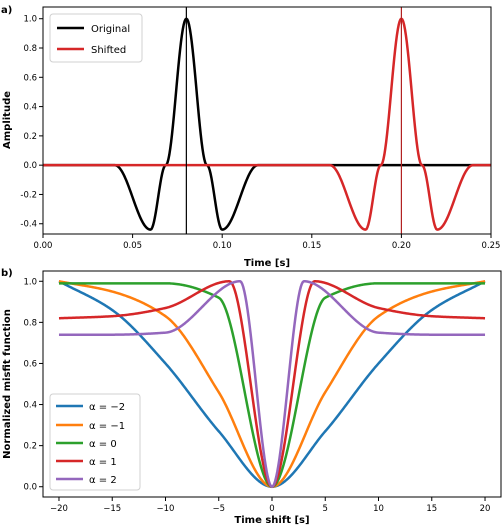 The width and height of the screenshot is (504, 526). What do you see at coordinates (7, 120) in the screenshot?
I see `panel-a-y-axis-label: Amplitude` at bounding box center [7, 120].